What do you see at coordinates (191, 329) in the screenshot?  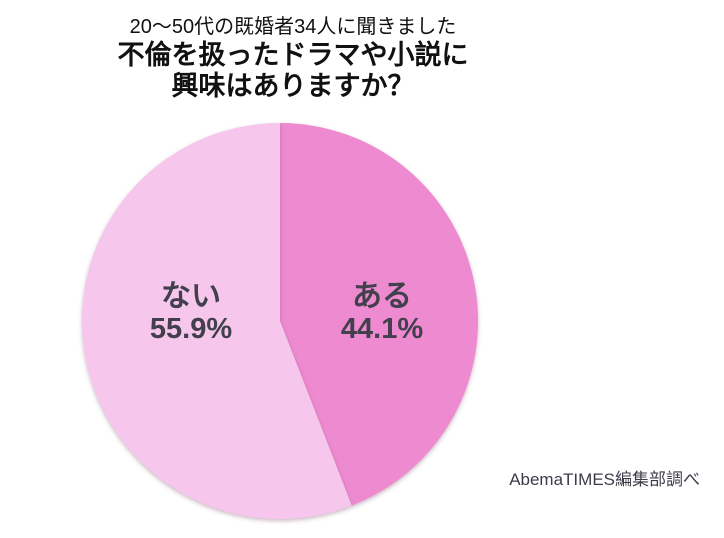 I see `pie-label-nai-percent: 55.9%` at bounding box center [191, 329].